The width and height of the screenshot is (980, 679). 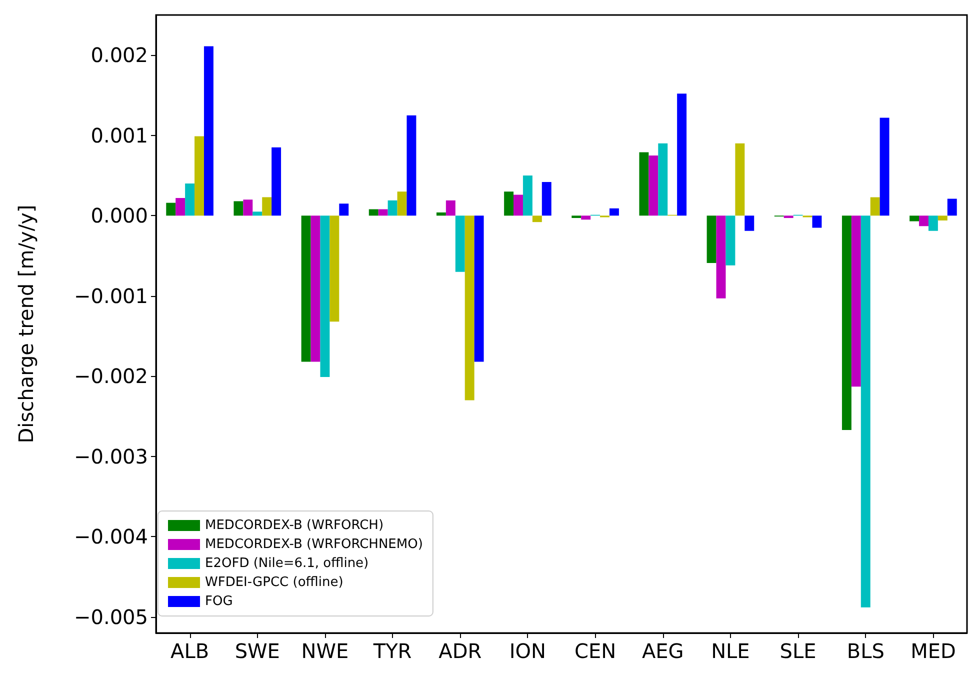 What do you see at coordinates (119, 135) in the screenshot?
I see `y-tick-label: 0.001` at bounding box center [119, 135].